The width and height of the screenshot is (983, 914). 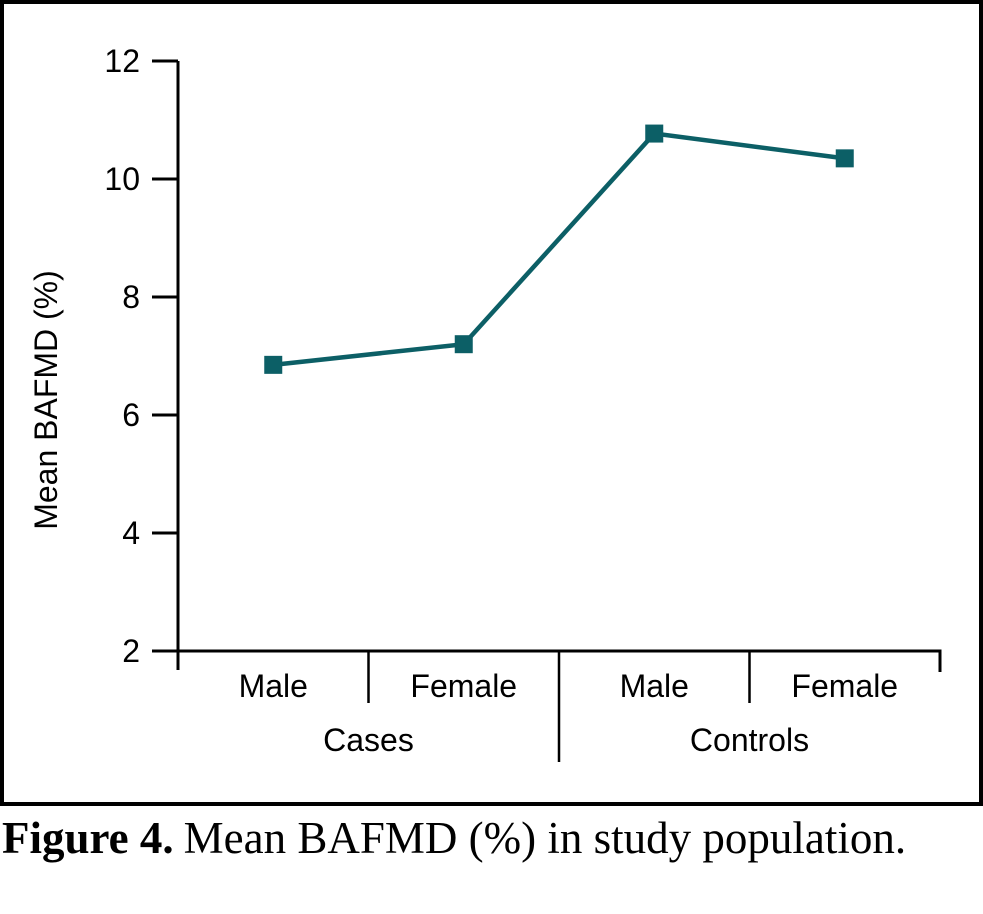 I want to click on y-axis-title: Mean BAFMD (%), so click(x=46, y=400).